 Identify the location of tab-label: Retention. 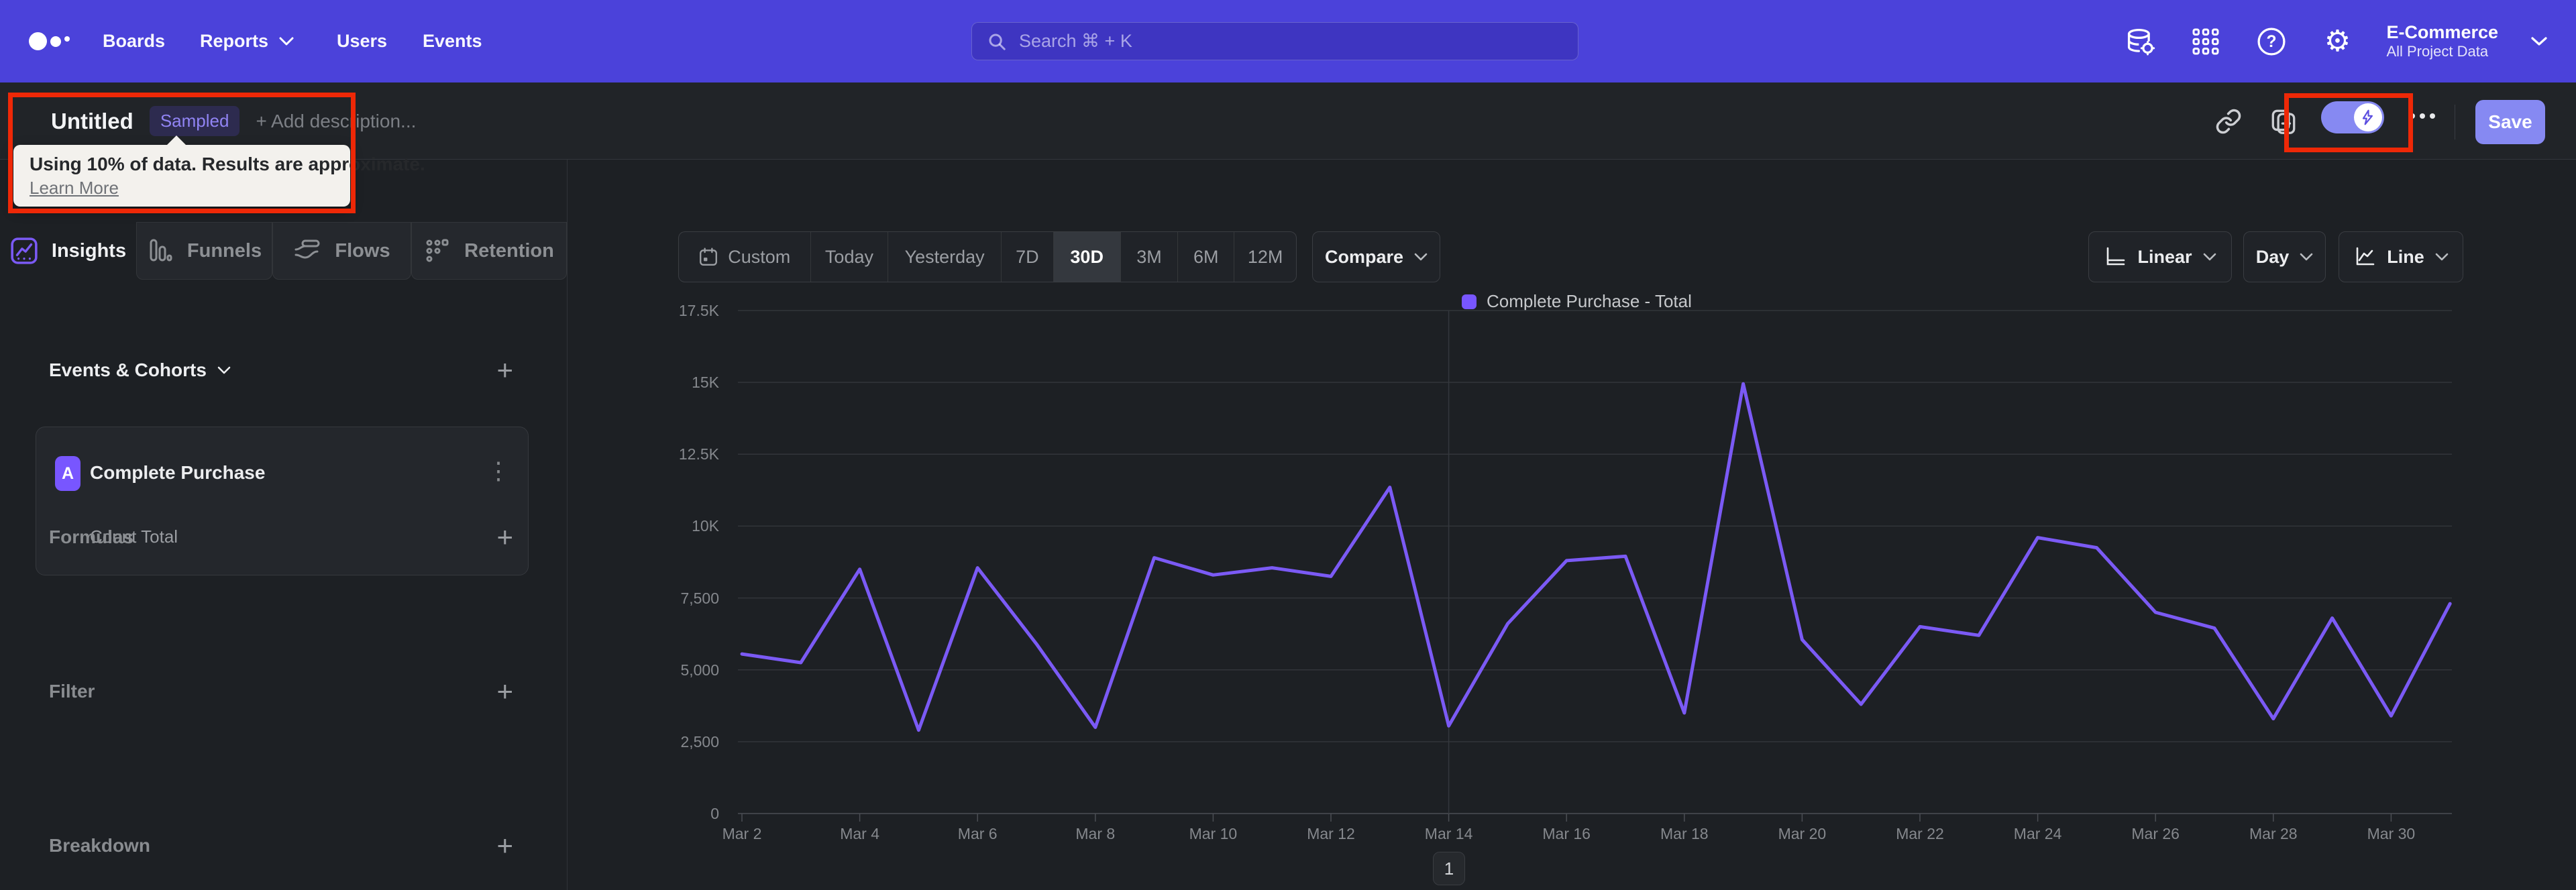
(509, 250).